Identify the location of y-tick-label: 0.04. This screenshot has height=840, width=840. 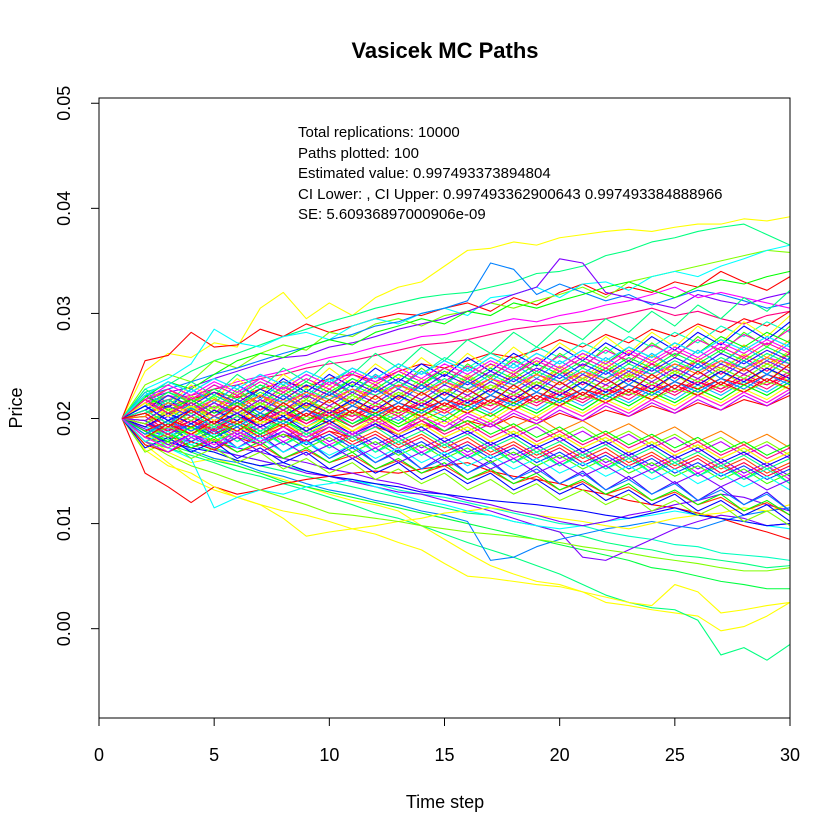
(64, 208).